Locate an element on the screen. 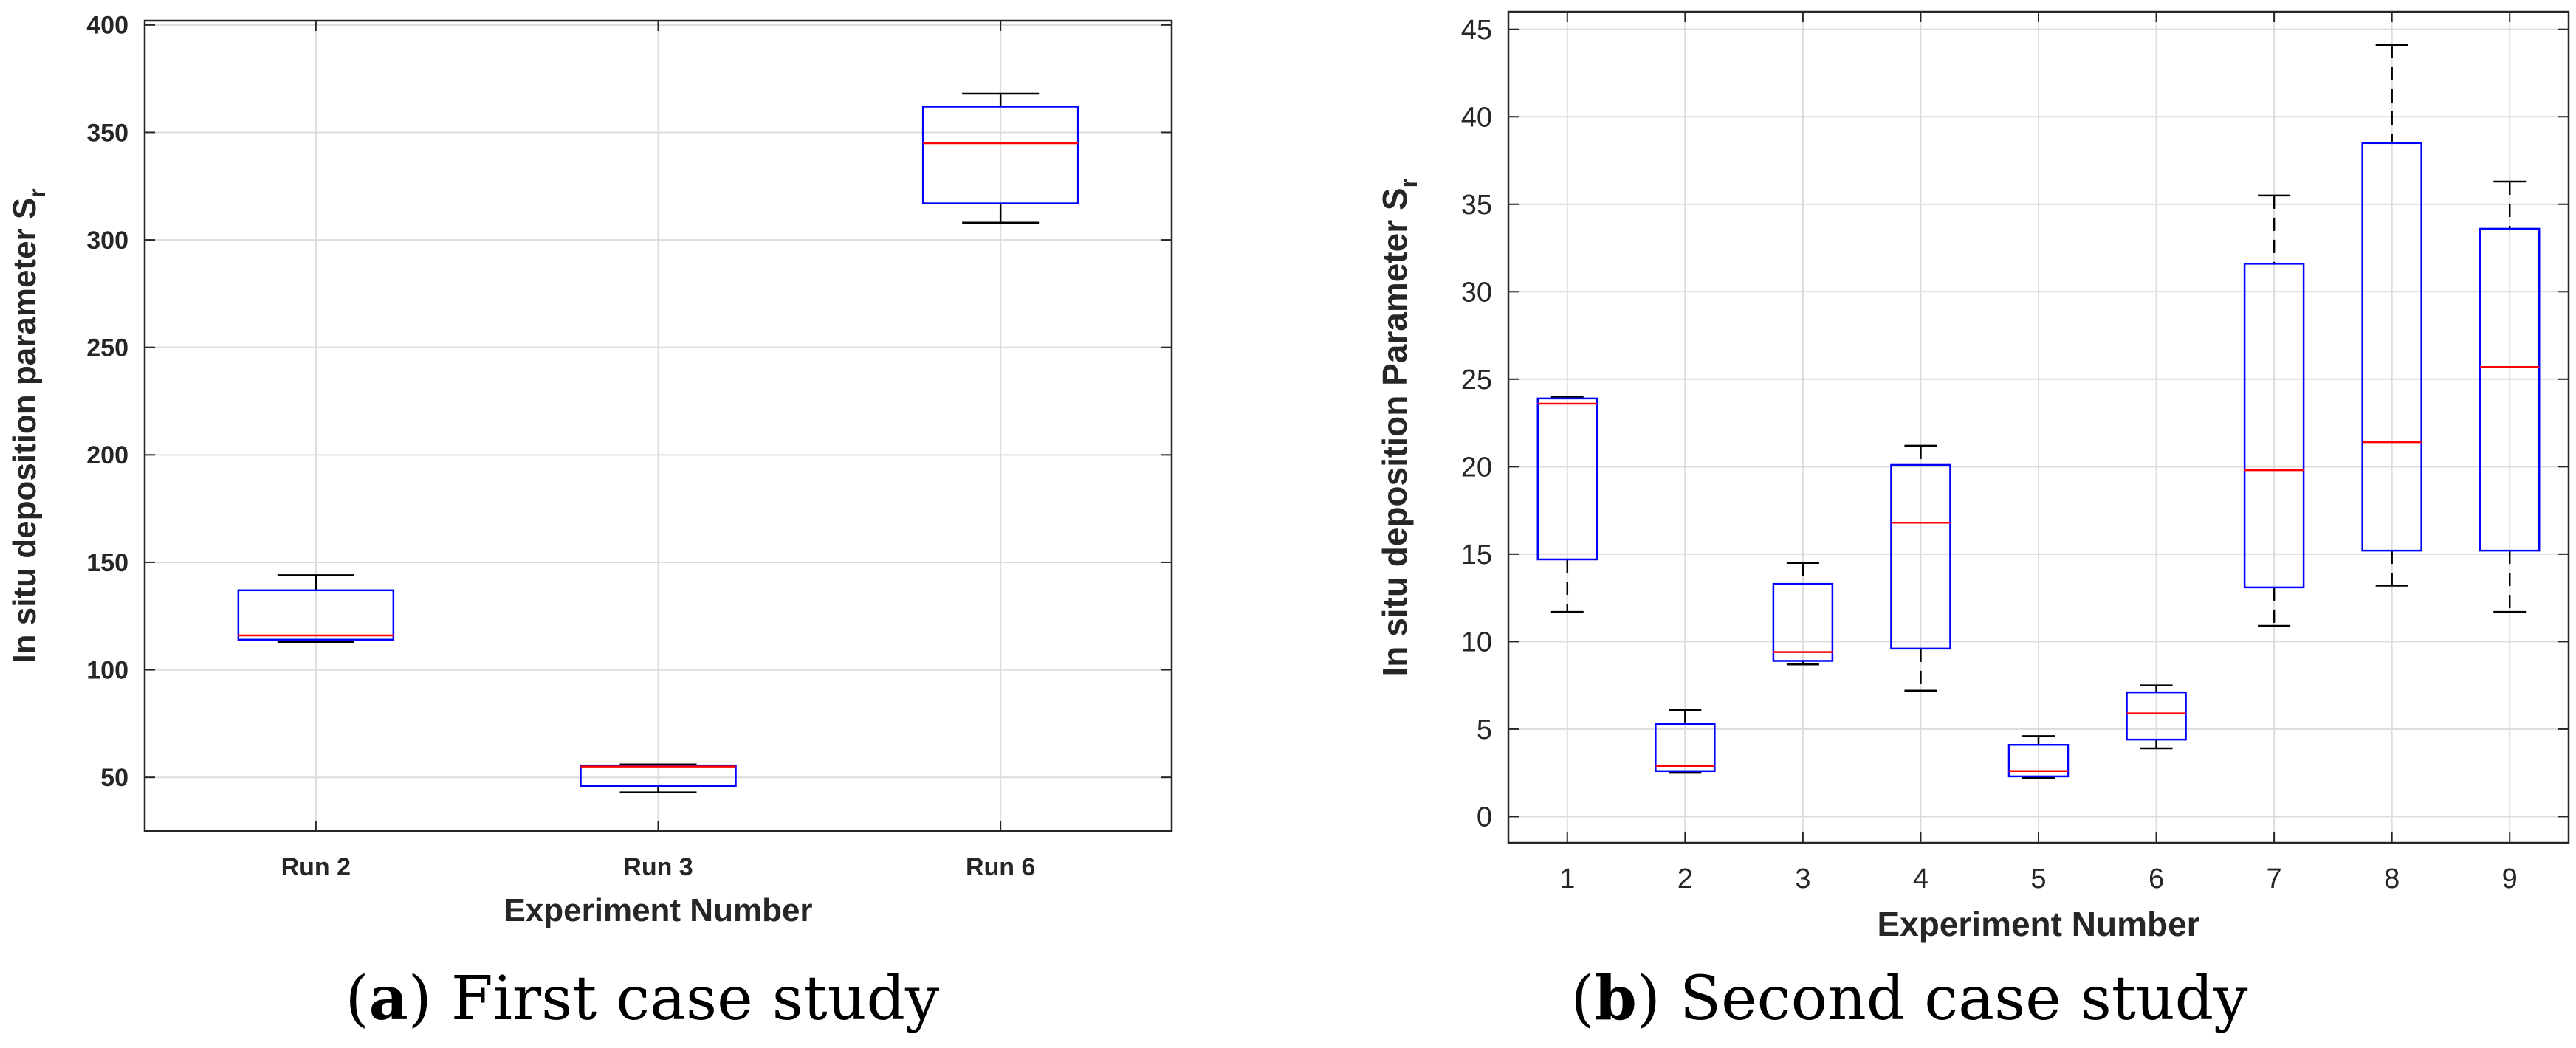 Image resolution: width=2576 pixels, height=1048 pixels. panel-b-xtick-label-0: 1 is located at coordinates (1567, 879).